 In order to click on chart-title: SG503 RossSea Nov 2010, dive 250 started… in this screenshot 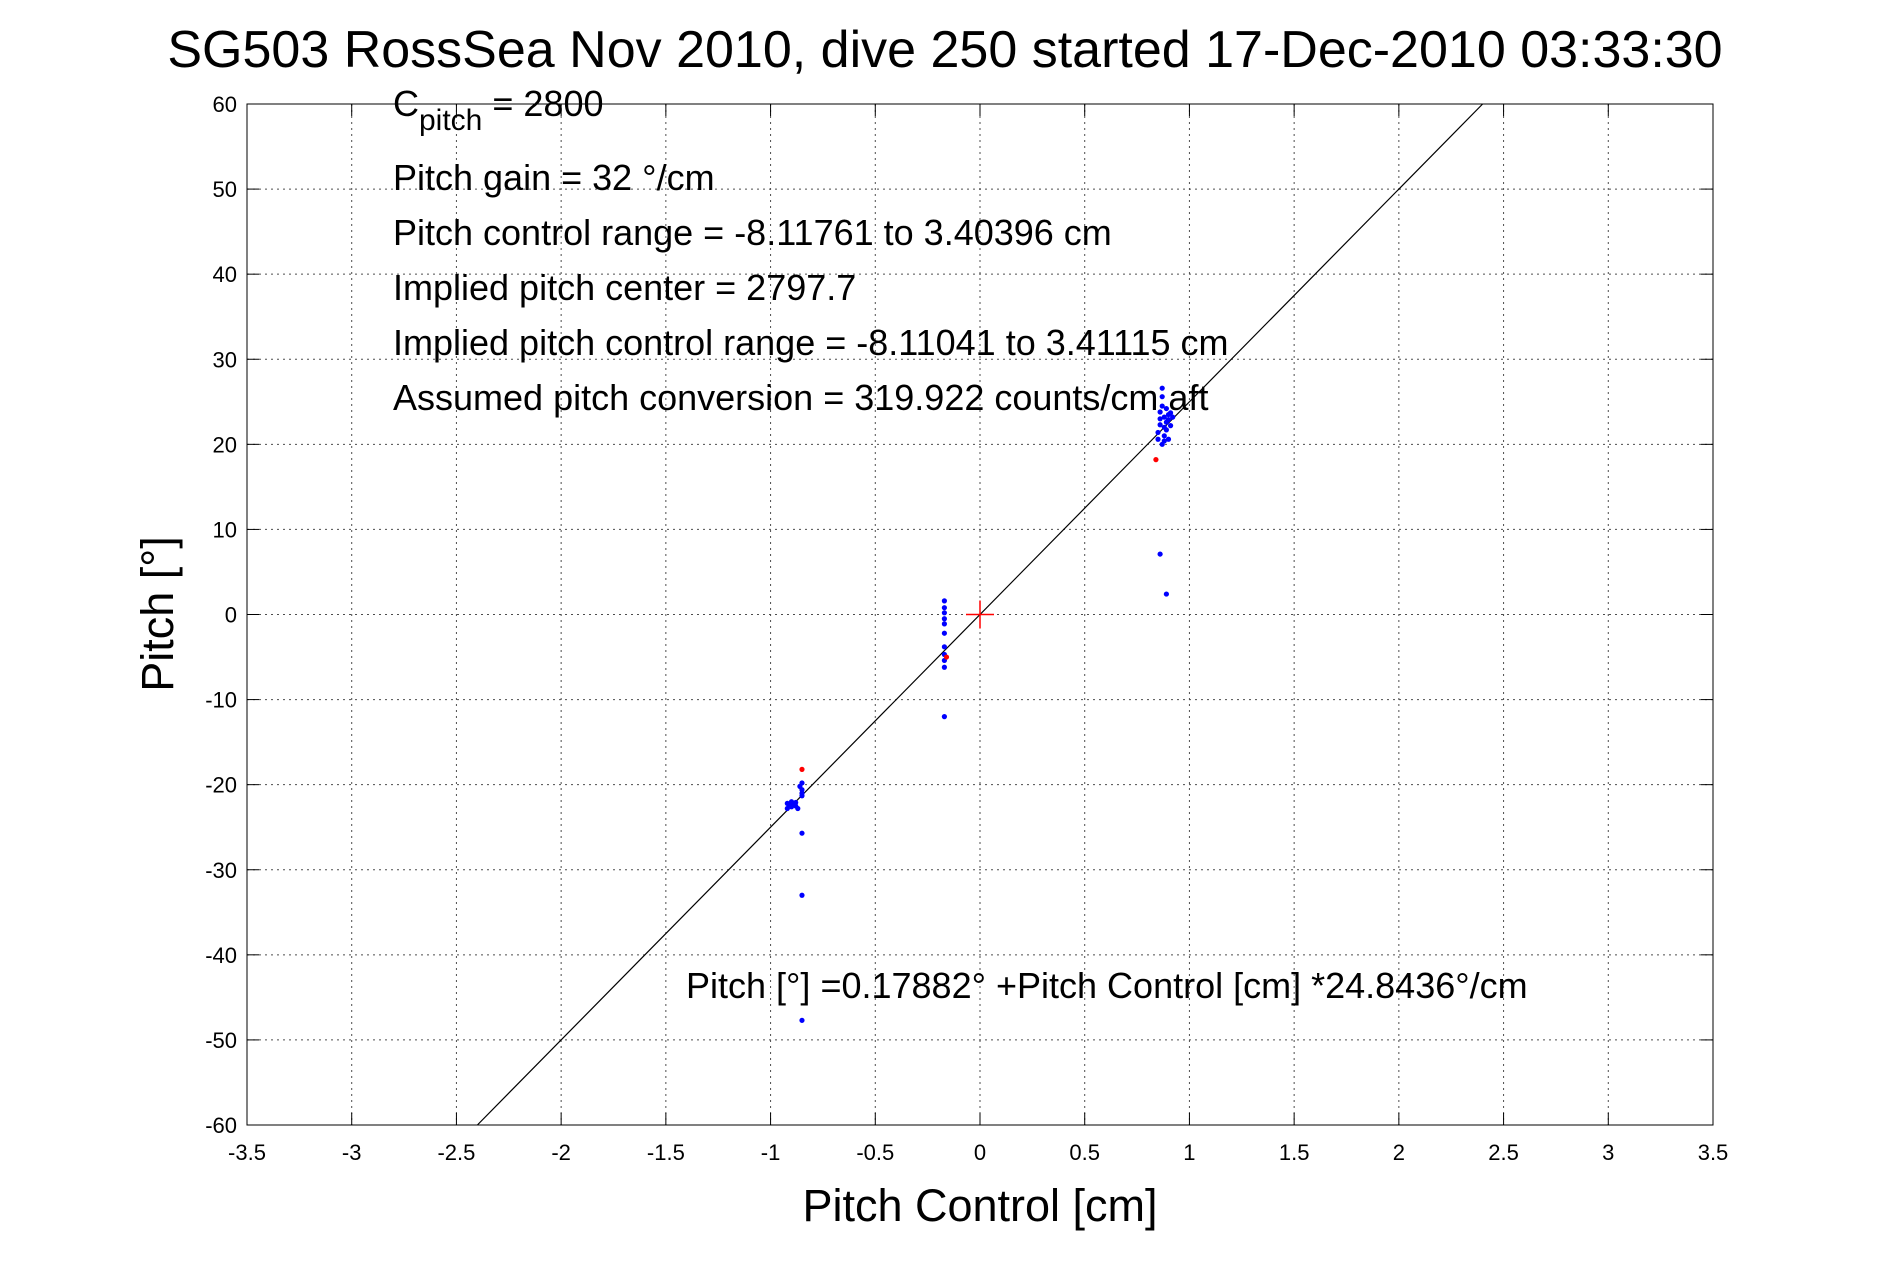, I will do `click(944, 50)`.